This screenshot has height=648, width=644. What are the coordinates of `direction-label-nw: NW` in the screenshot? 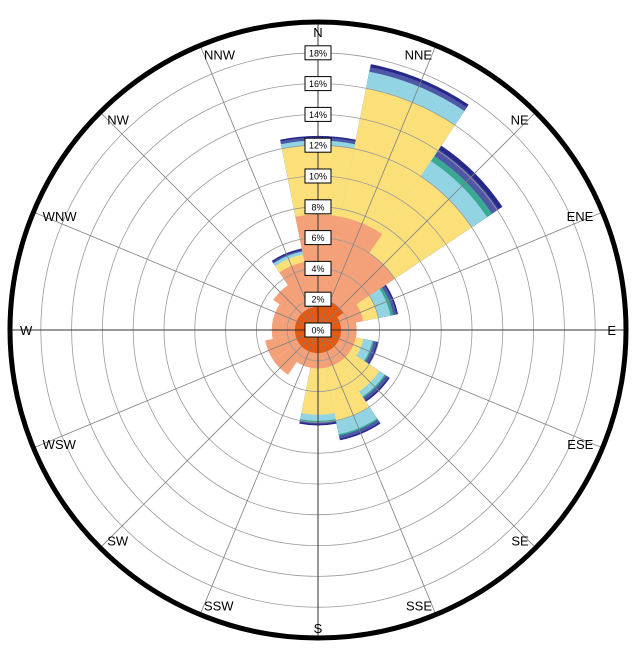 It's located at (118, 119).